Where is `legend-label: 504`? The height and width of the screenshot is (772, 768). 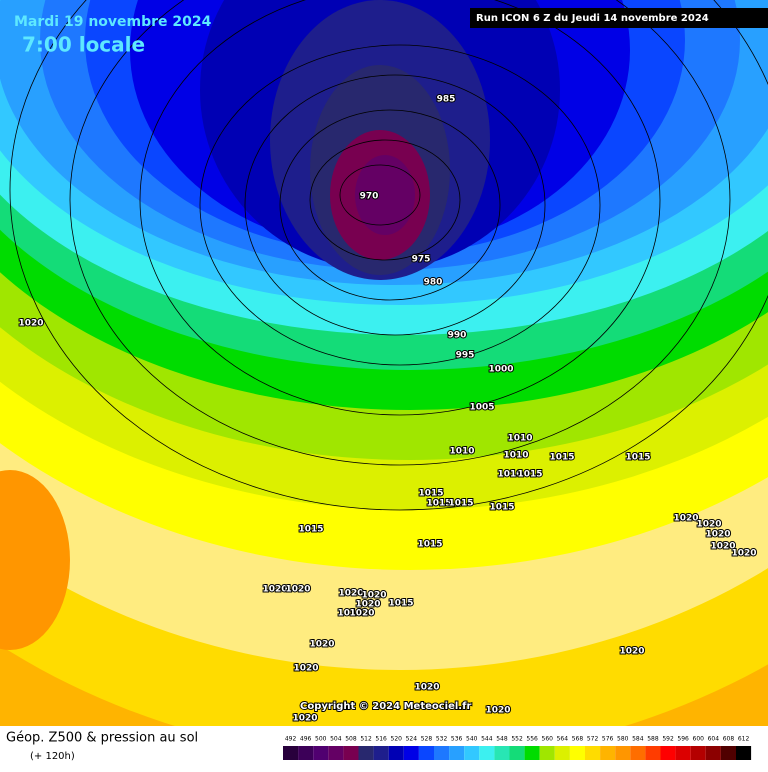 legend-label: 504 is located at coordinates (336, 739).